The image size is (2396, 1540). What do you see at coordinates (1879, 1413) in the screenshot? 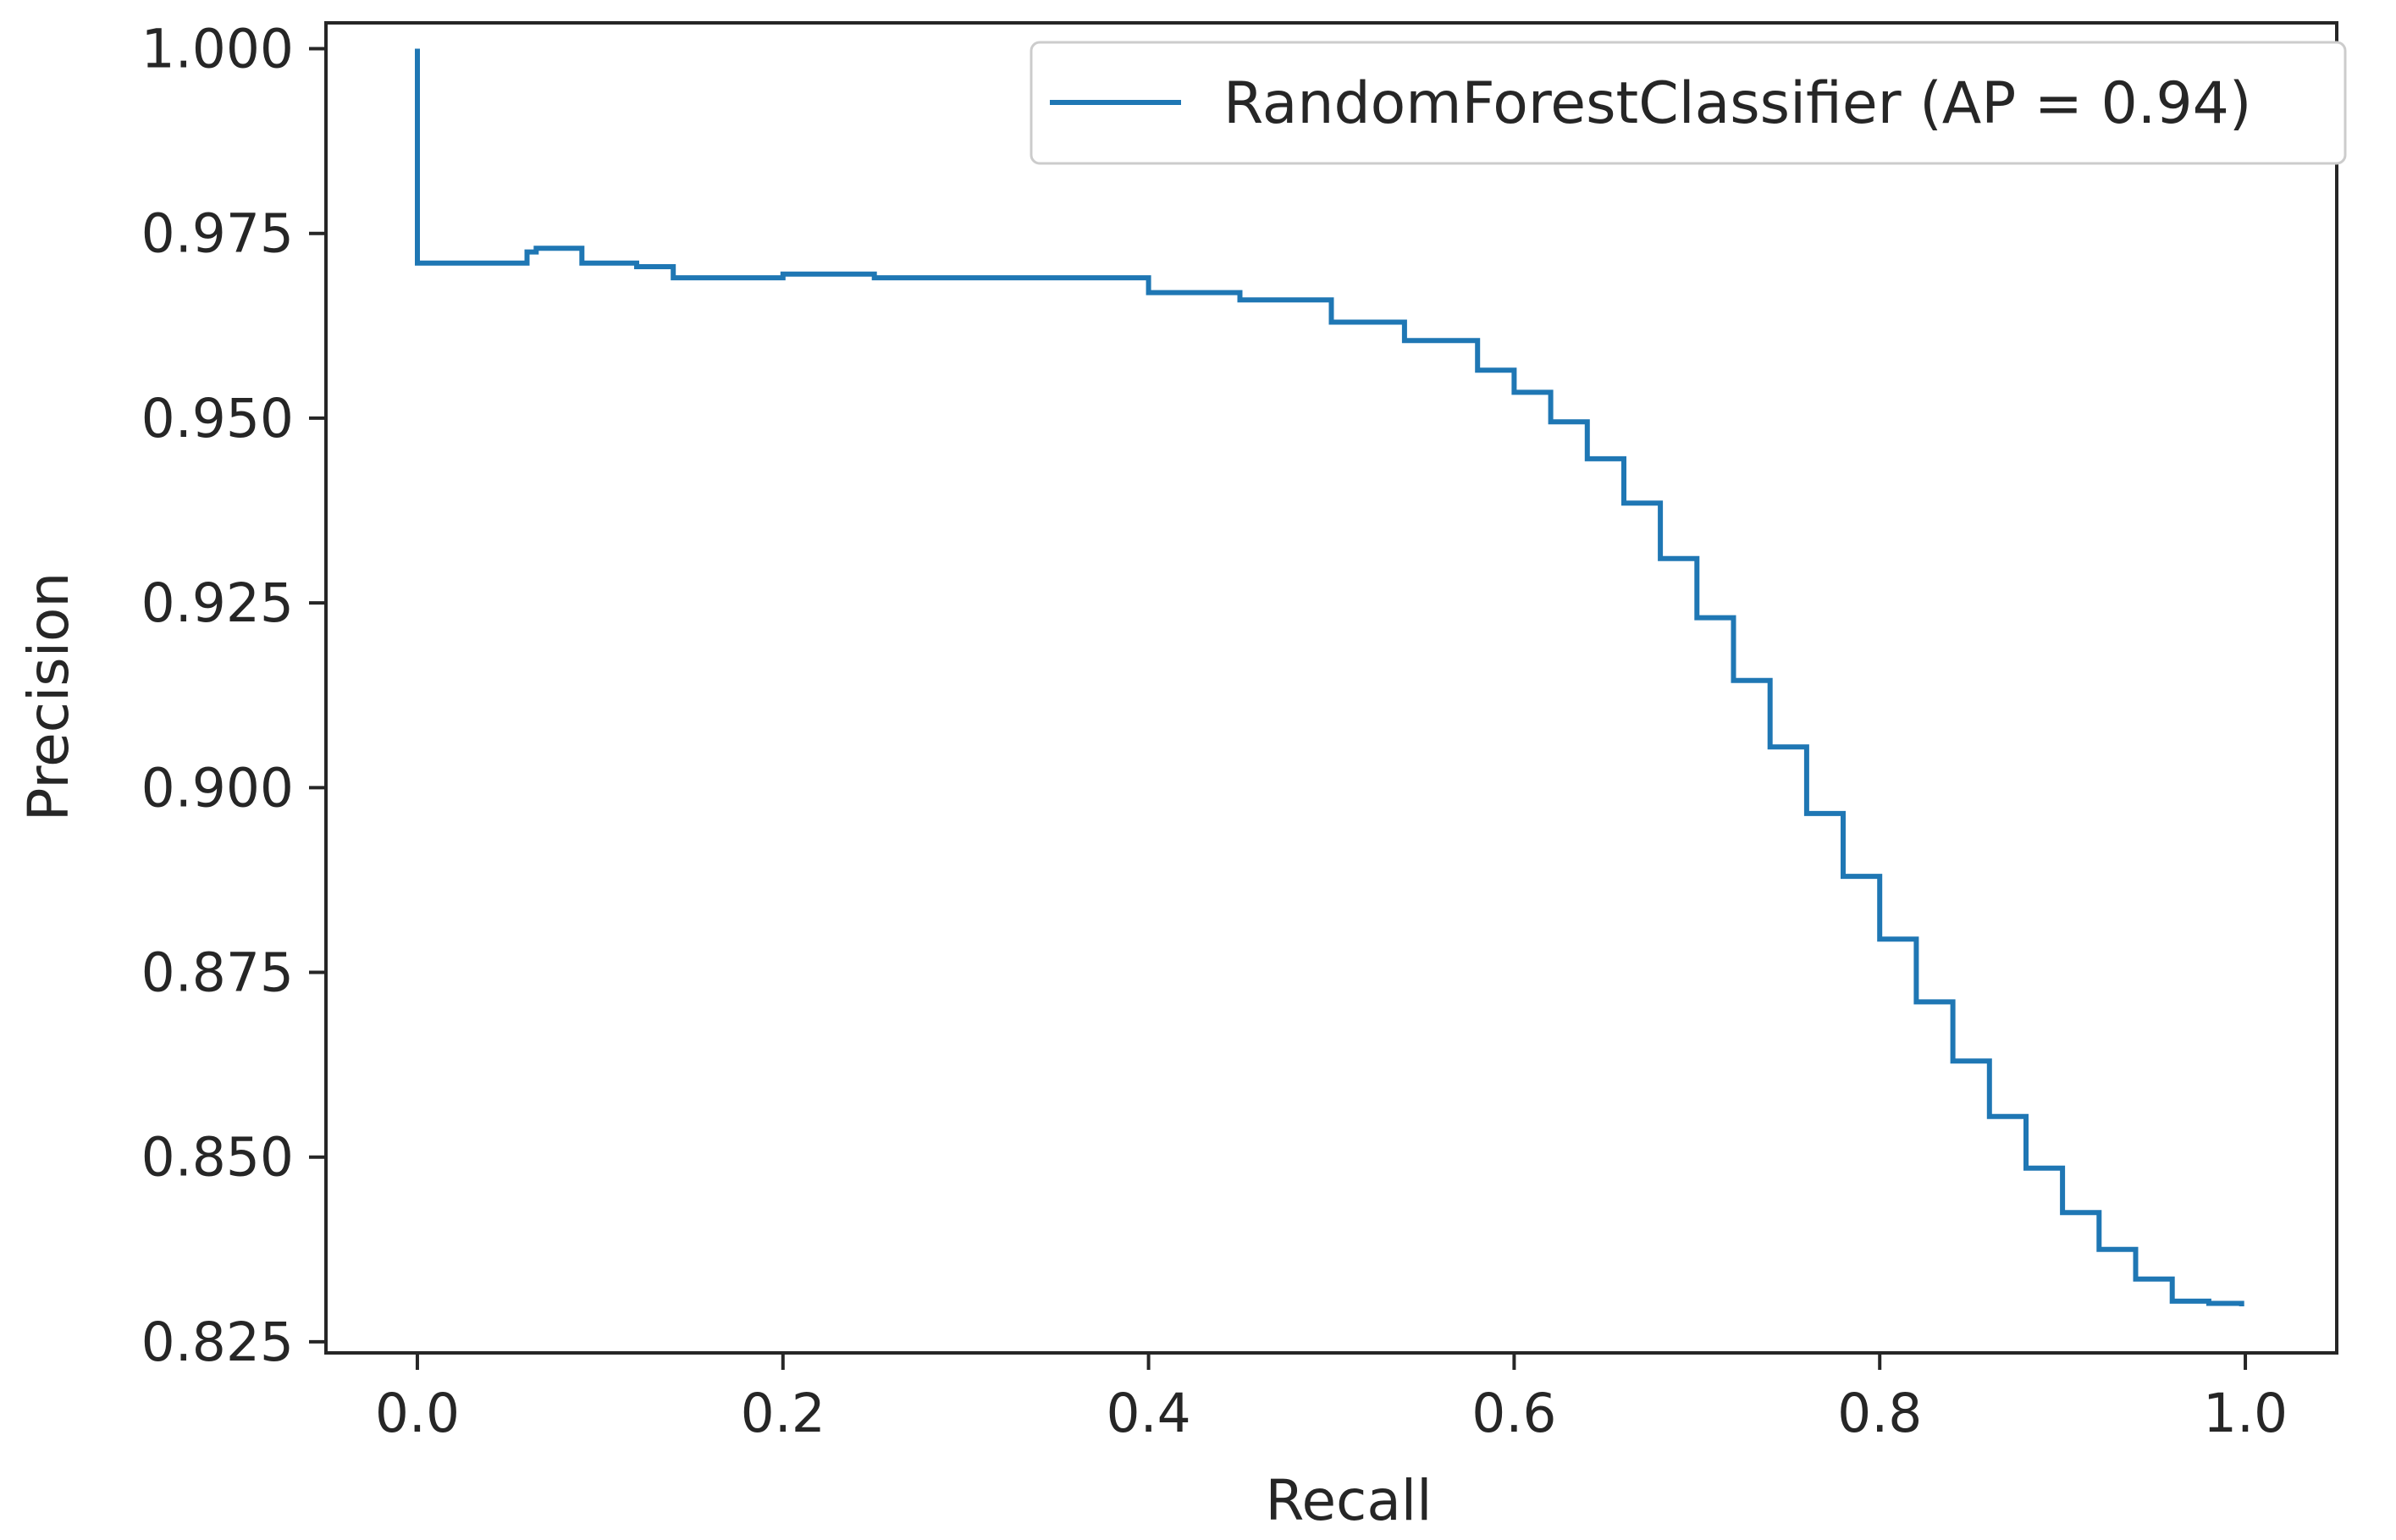
I see `x-tick-label: 0.8` at bounding box center [1879, 1413].